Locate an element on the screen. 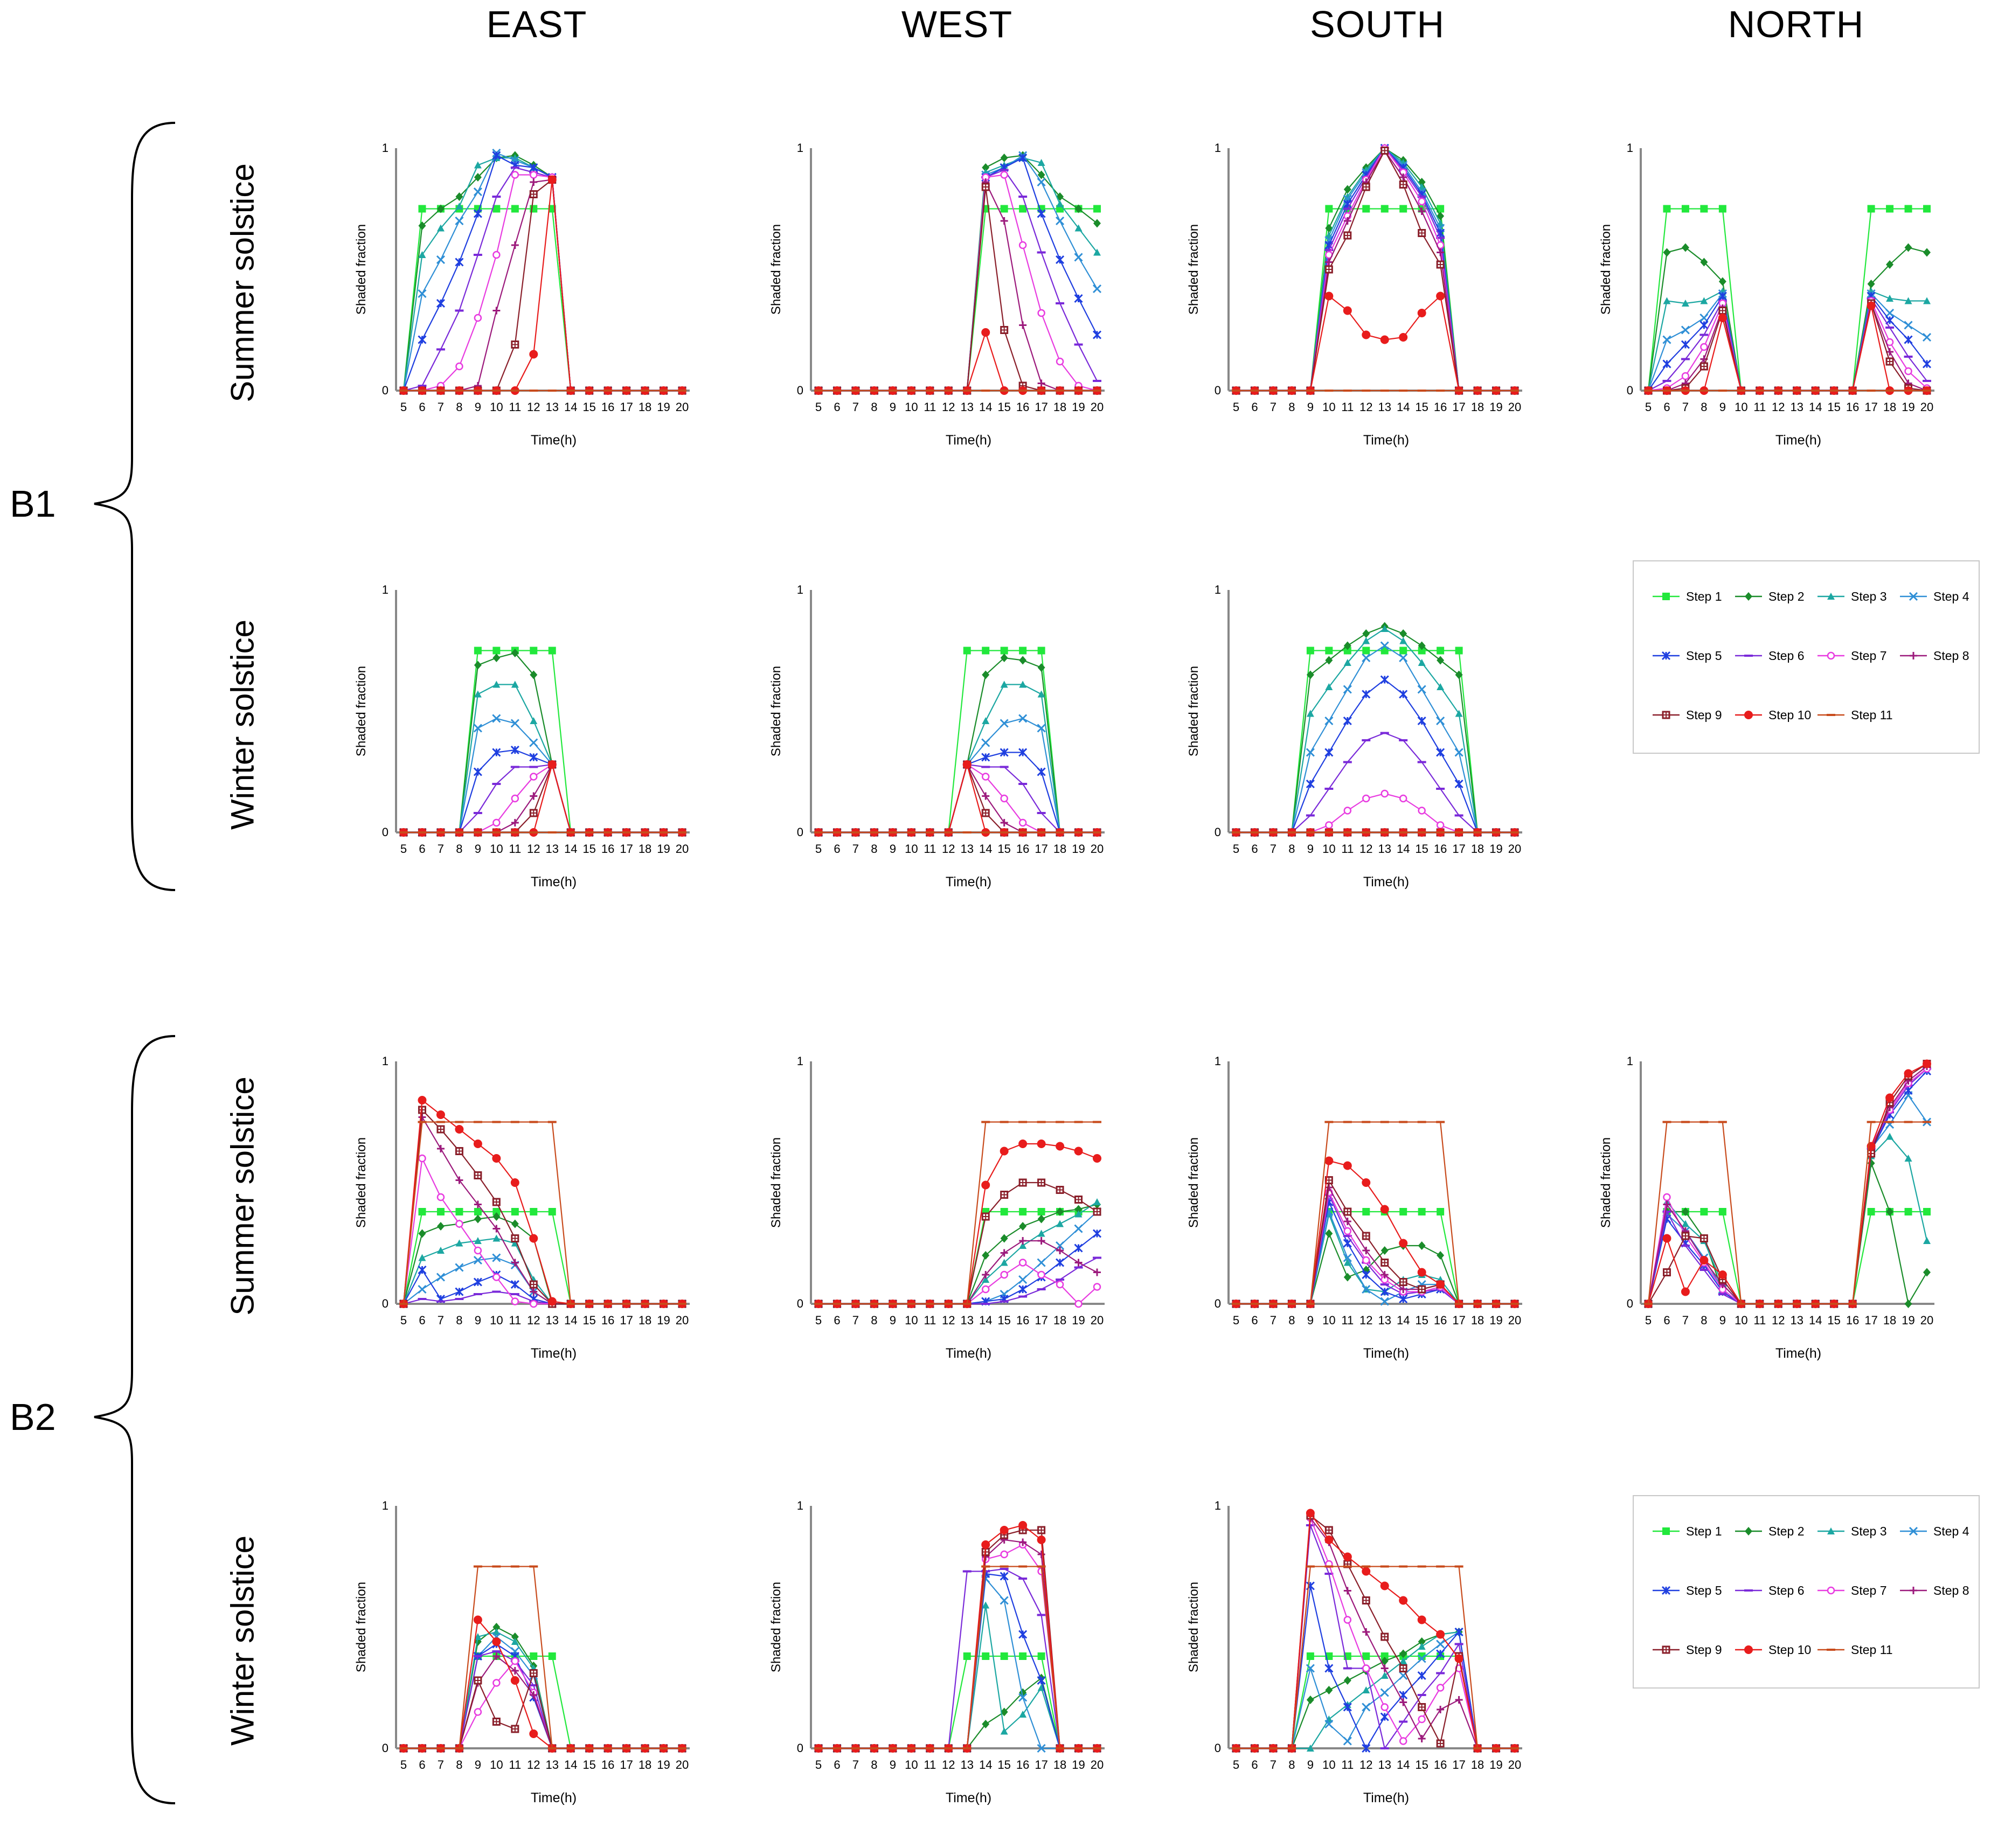 The width and height of the screenshot is (1991, 1848). x-tick-label: 17 is located at coordinates (1041, 407).